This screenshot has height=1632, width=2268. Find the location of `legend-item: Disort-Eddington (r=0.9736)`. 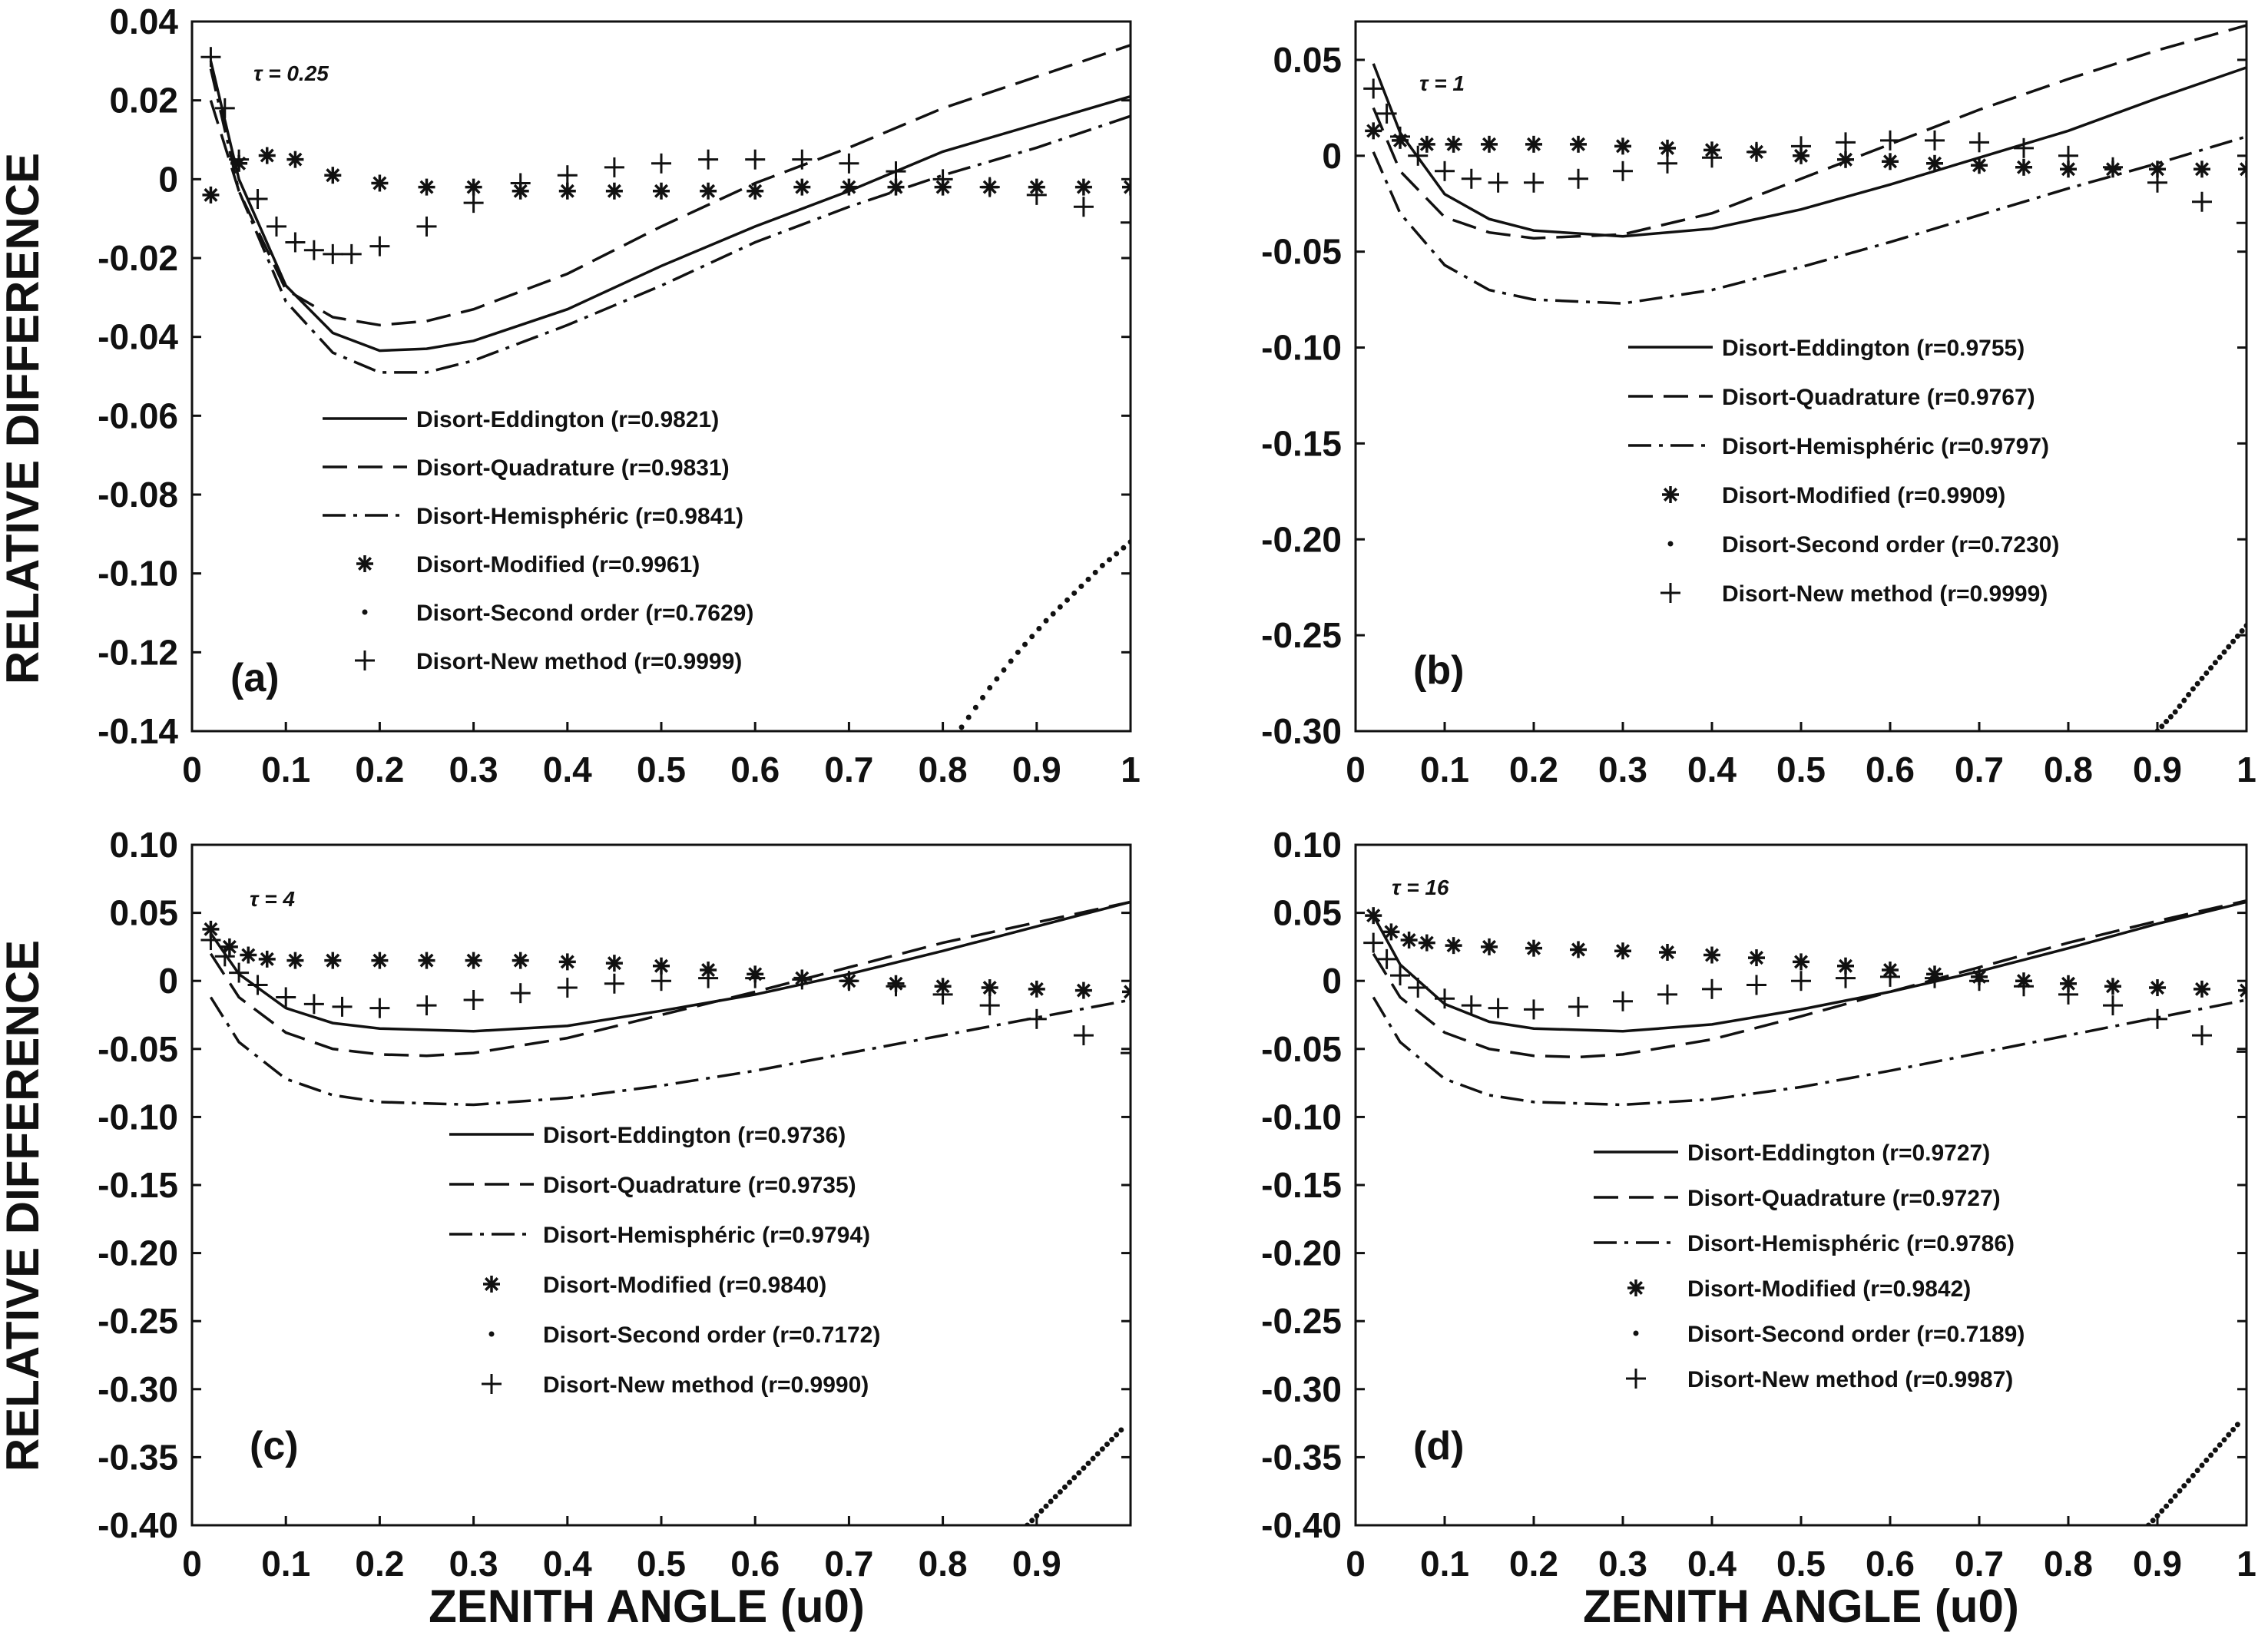

legend-item: Disort-Eddington (r=0.9736) is located at coordinates (647, 1135).